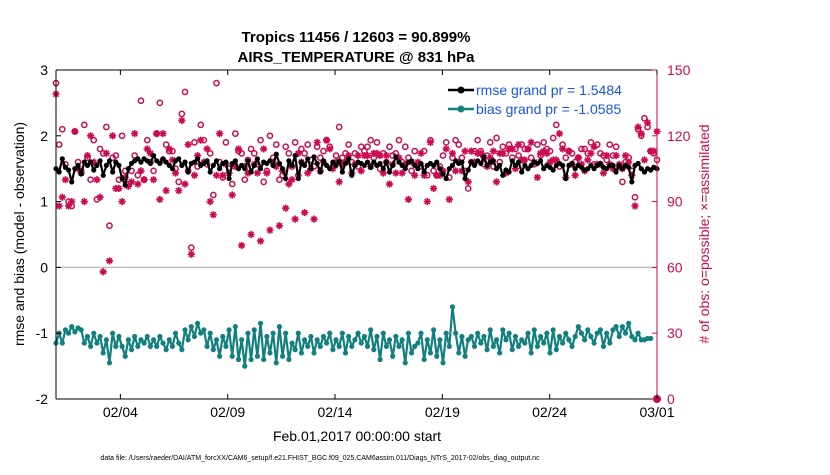 Image resolution: width=830 pixels, height=475 pixels. I want to click on bias-series, so click(353, 336).